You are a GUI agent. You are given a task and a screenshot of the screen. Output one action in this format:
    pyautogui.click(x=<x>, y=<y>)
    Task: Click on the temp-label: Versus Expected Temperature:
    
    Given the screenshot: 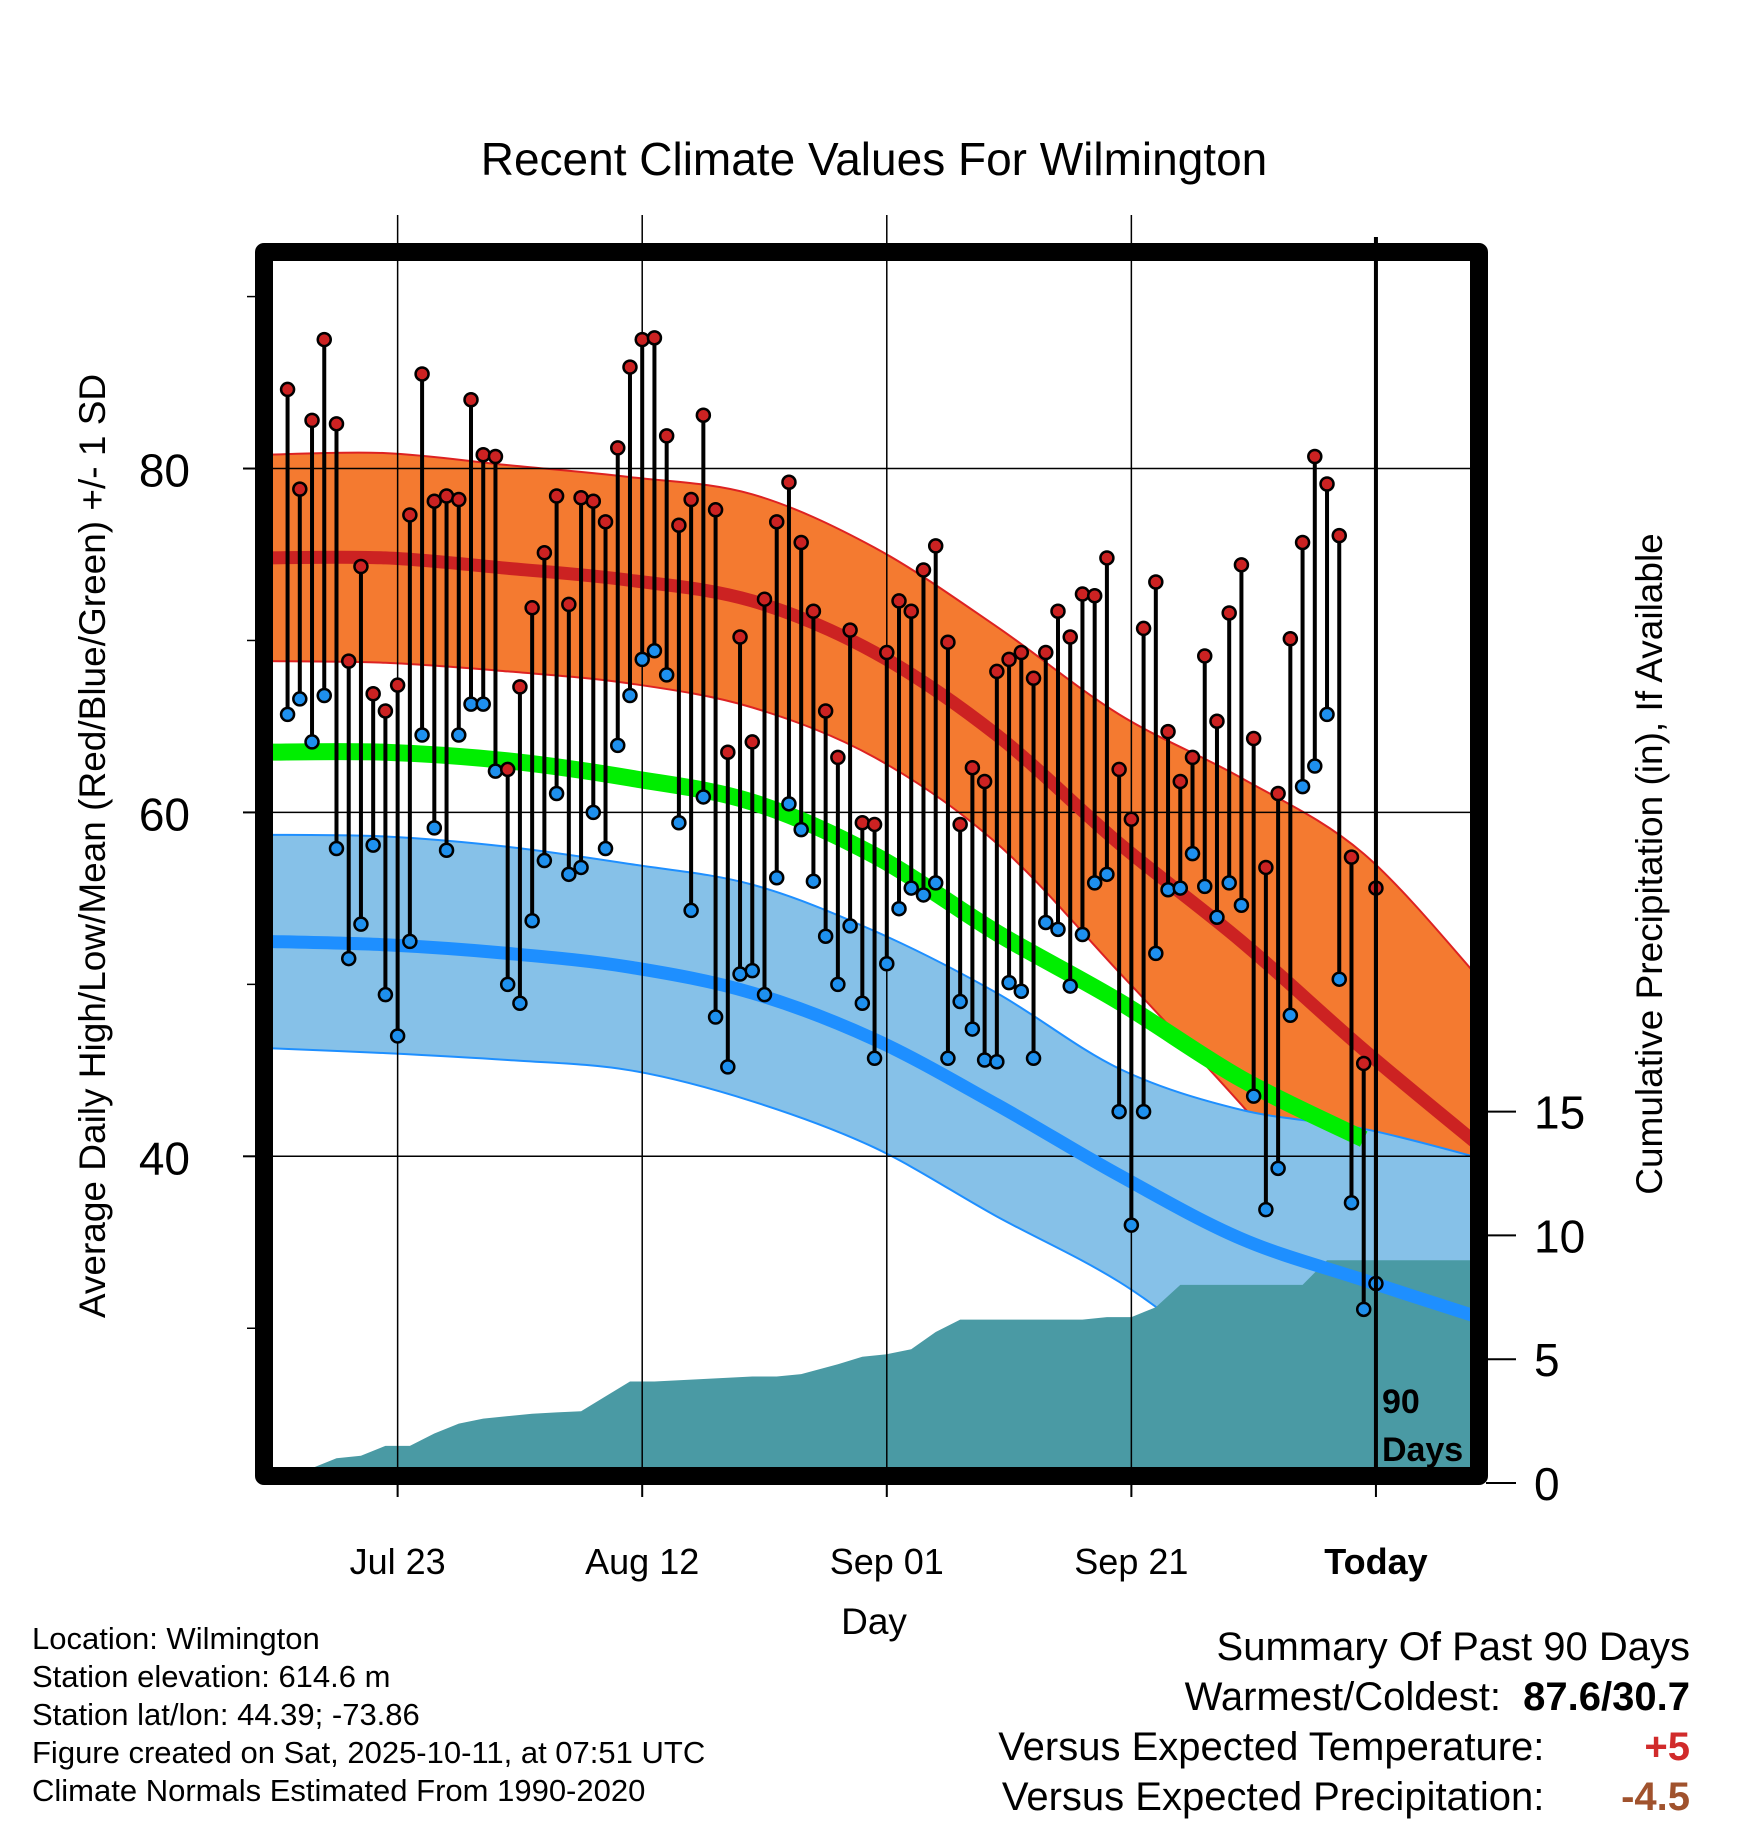 What is the action you would take?
    pyautogui.click(x=1271, y=1747)
    